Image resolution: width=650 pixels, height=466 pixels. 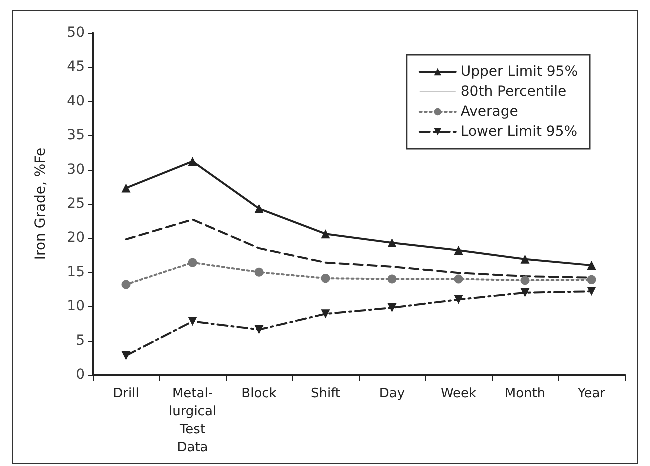 What do you see at coordinates (76, 101) in the screenshot?
I see `y-tick-label: 40` at bounding box center [76, 101].